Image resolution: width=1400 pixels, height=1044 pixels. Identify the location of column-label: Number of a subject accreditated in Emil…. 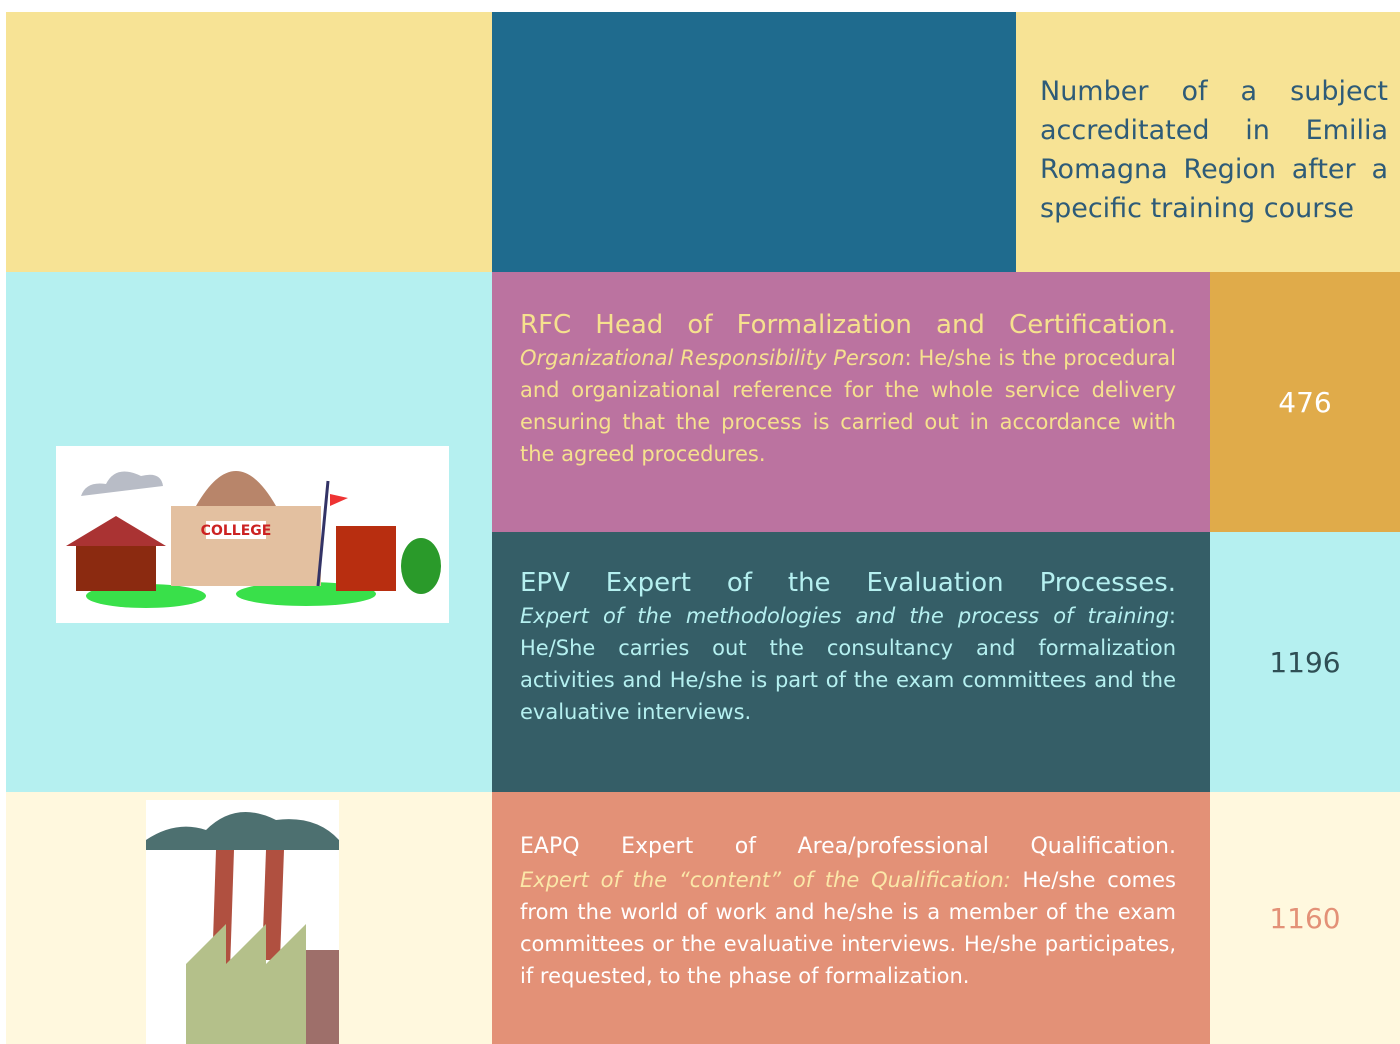
(1214, 150).